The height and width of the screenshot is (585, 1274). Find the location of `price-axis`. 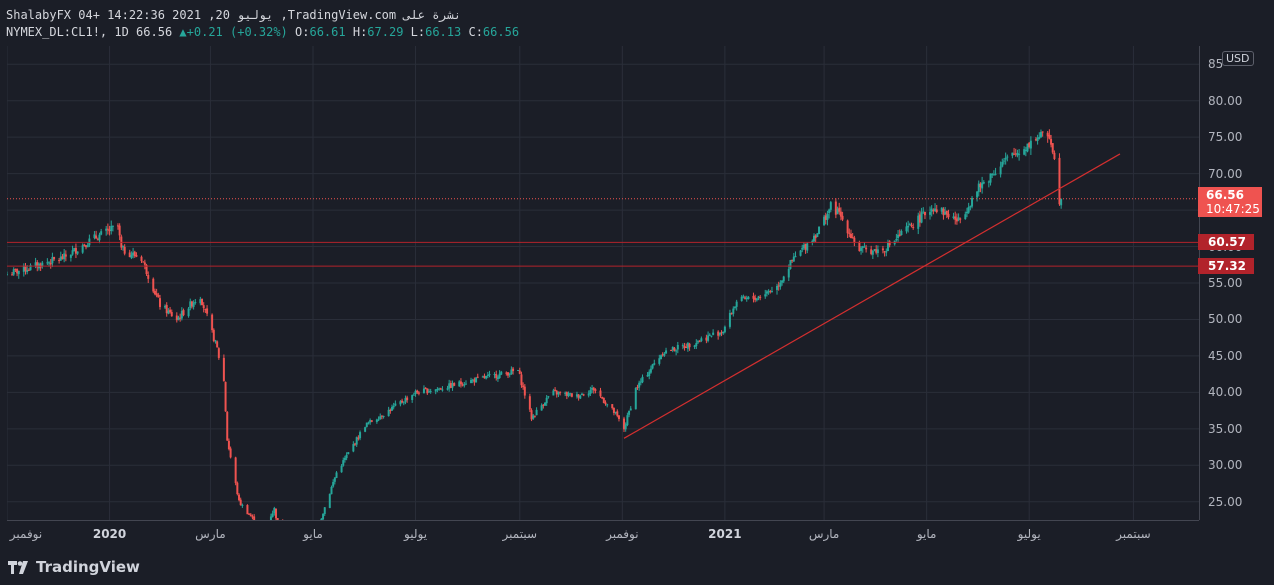

price-axis is located at coordinates (1236, 283).